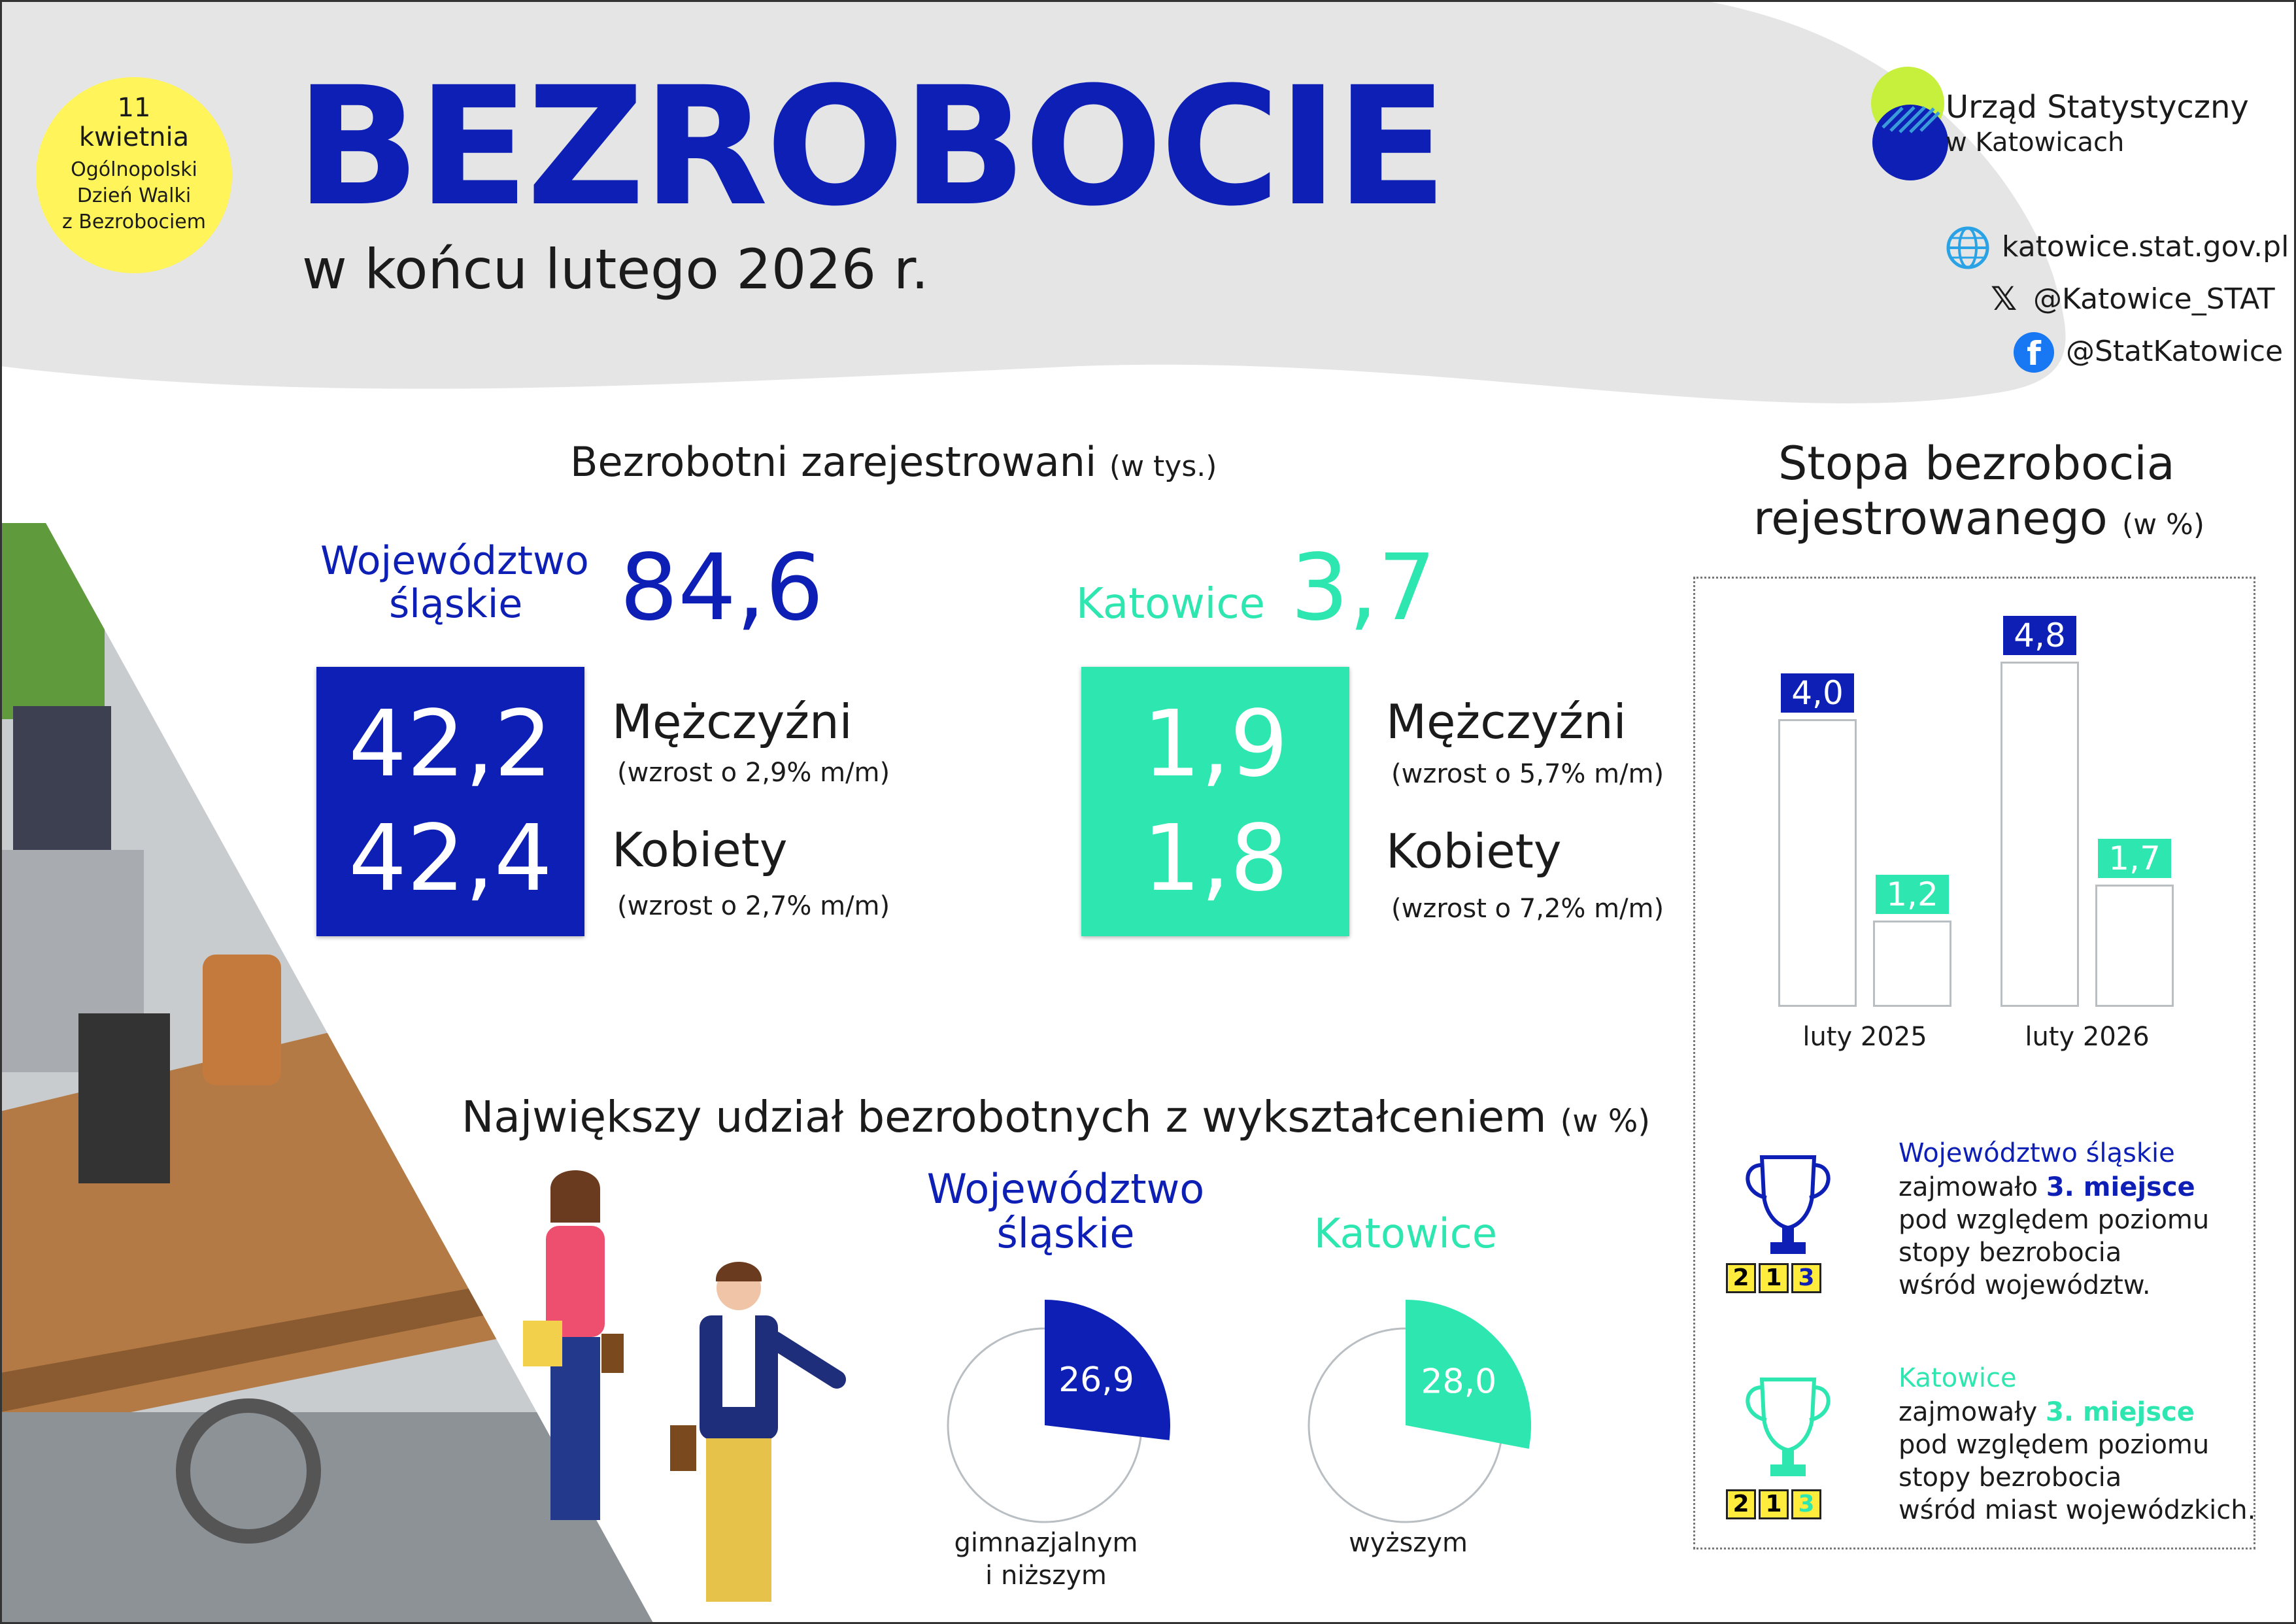  What do you see at coordinates (700, 849) in the screenshot?
I see `region-women-label: Kobiety` at bounding box center [700, 849].